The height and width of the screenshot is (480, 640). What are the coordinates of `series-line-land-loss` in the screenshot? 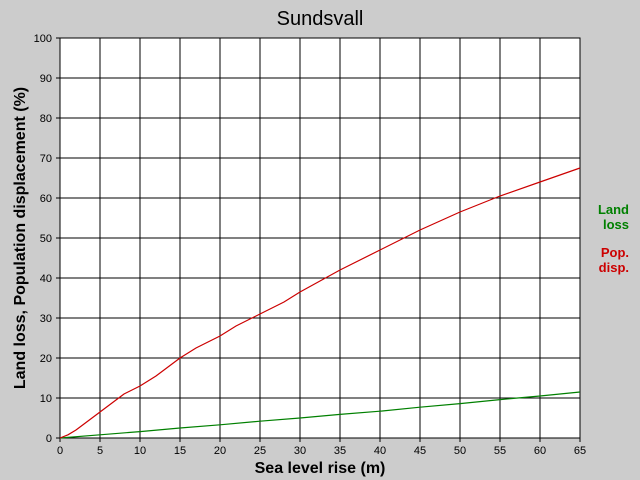 It's located at (320, 415).